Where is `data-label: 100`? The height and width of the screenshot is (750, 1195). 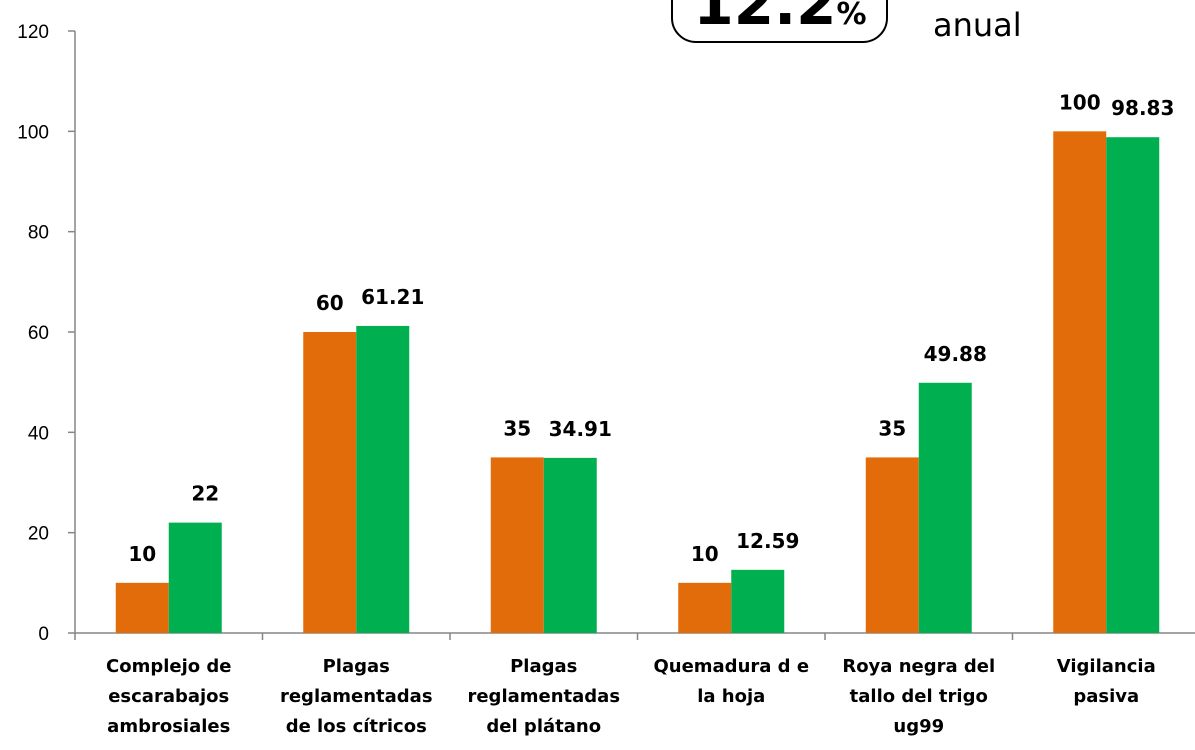 data-label: 100 is located at coordinates (1080, 102).